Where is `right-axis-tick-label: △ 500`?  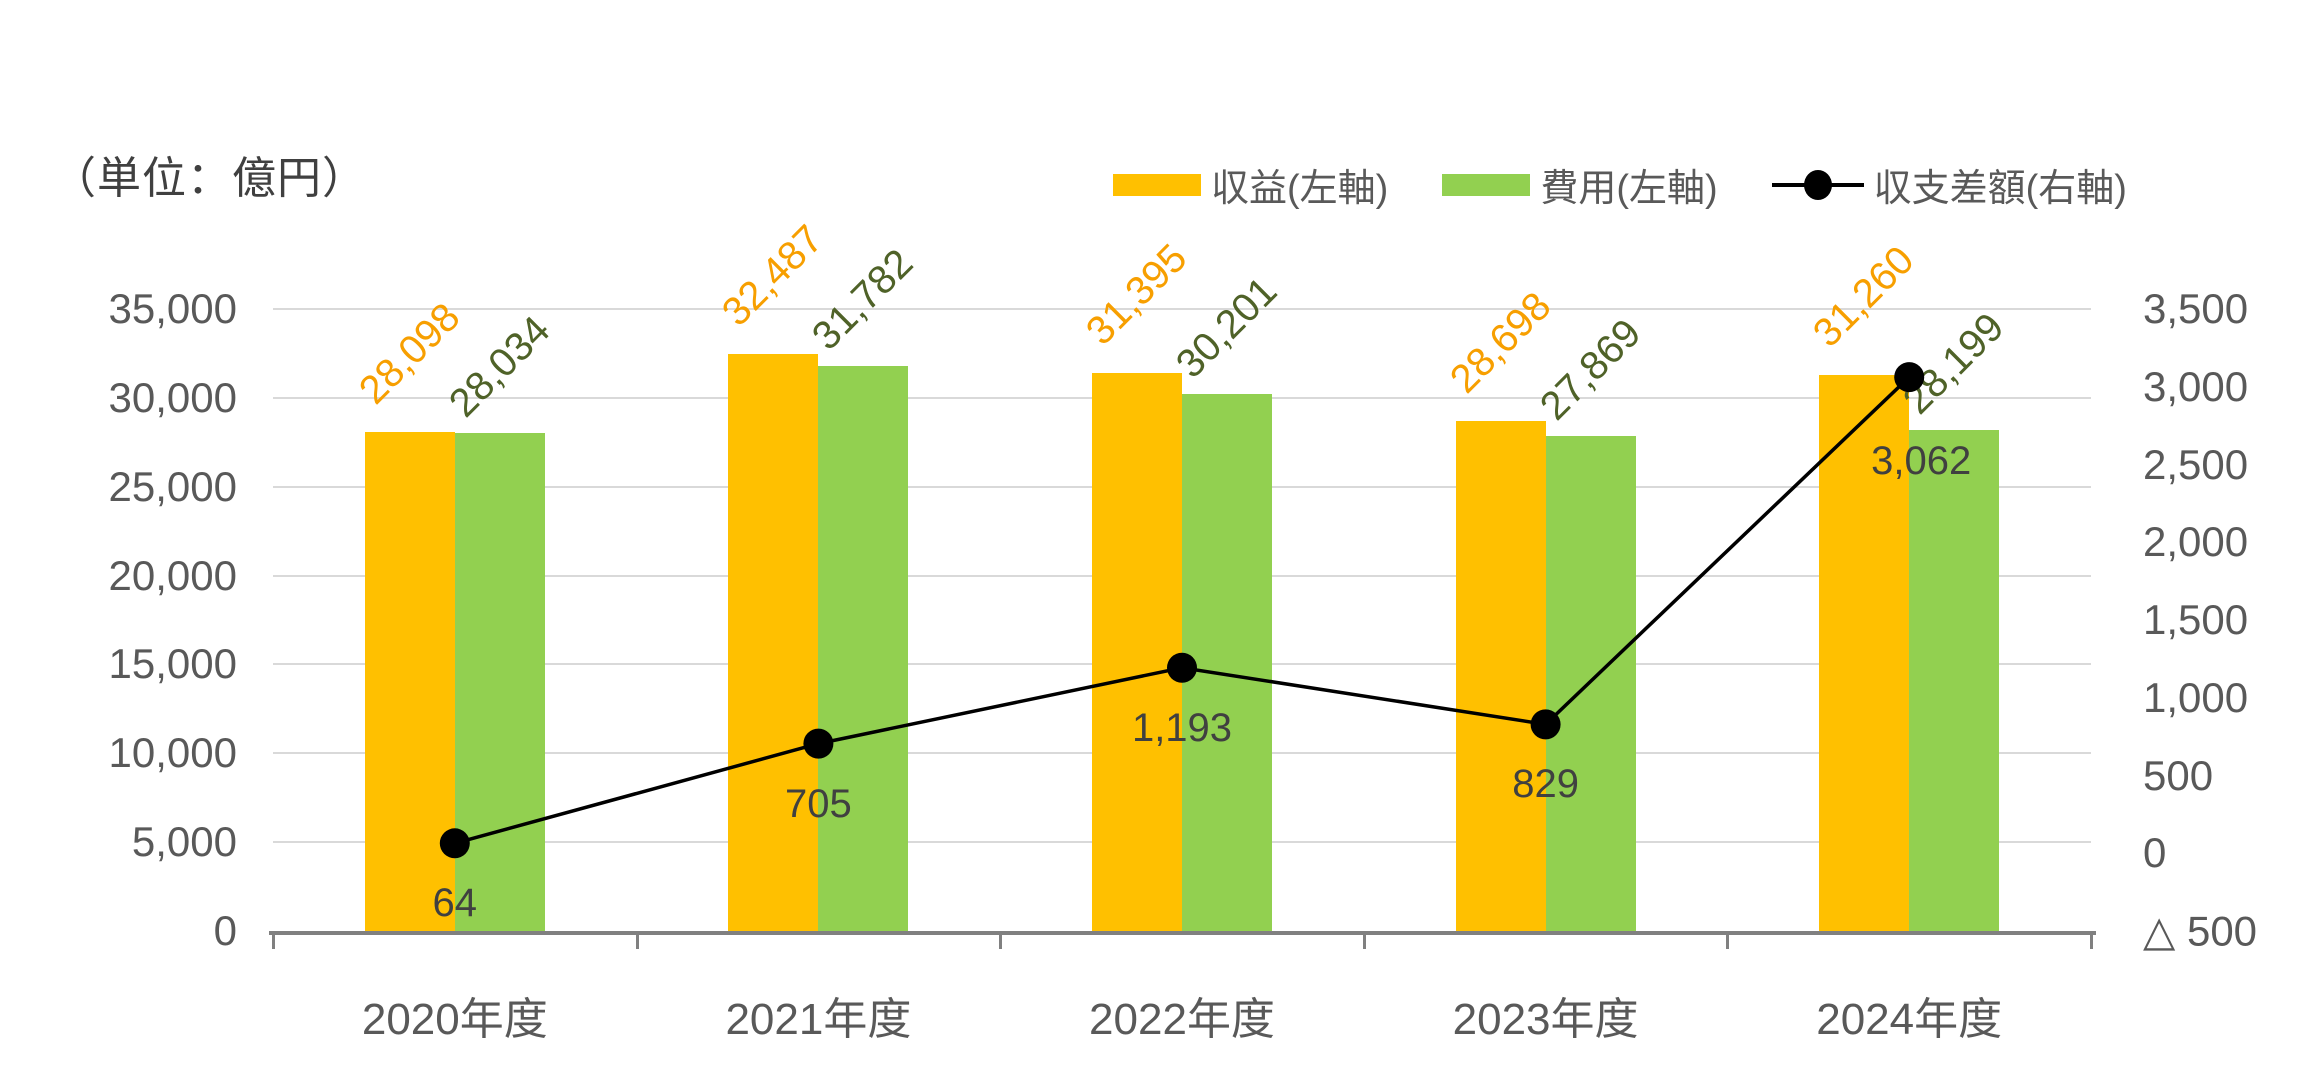
right-axis-tick-label: △ 500 is located at coordinates (2200, 931).